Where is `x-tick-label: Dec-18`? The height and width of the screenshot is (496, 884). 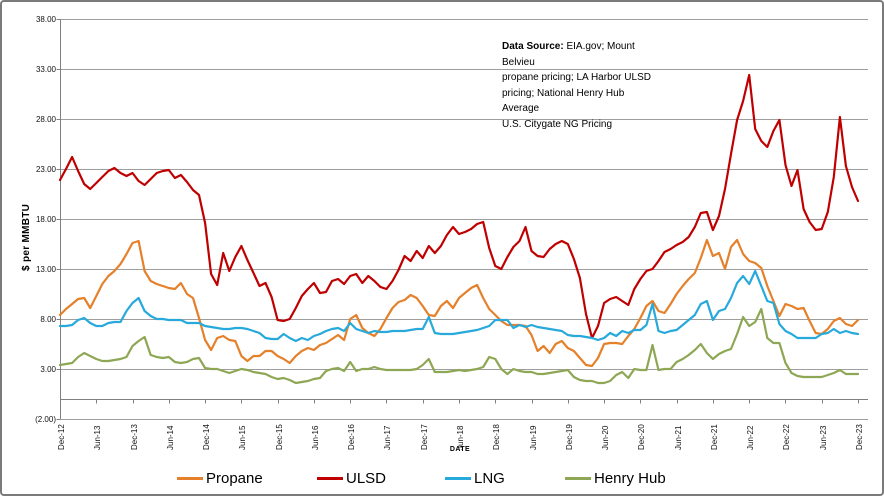 x-tick-label: Dec-18 is located at coordinates (496, 437).